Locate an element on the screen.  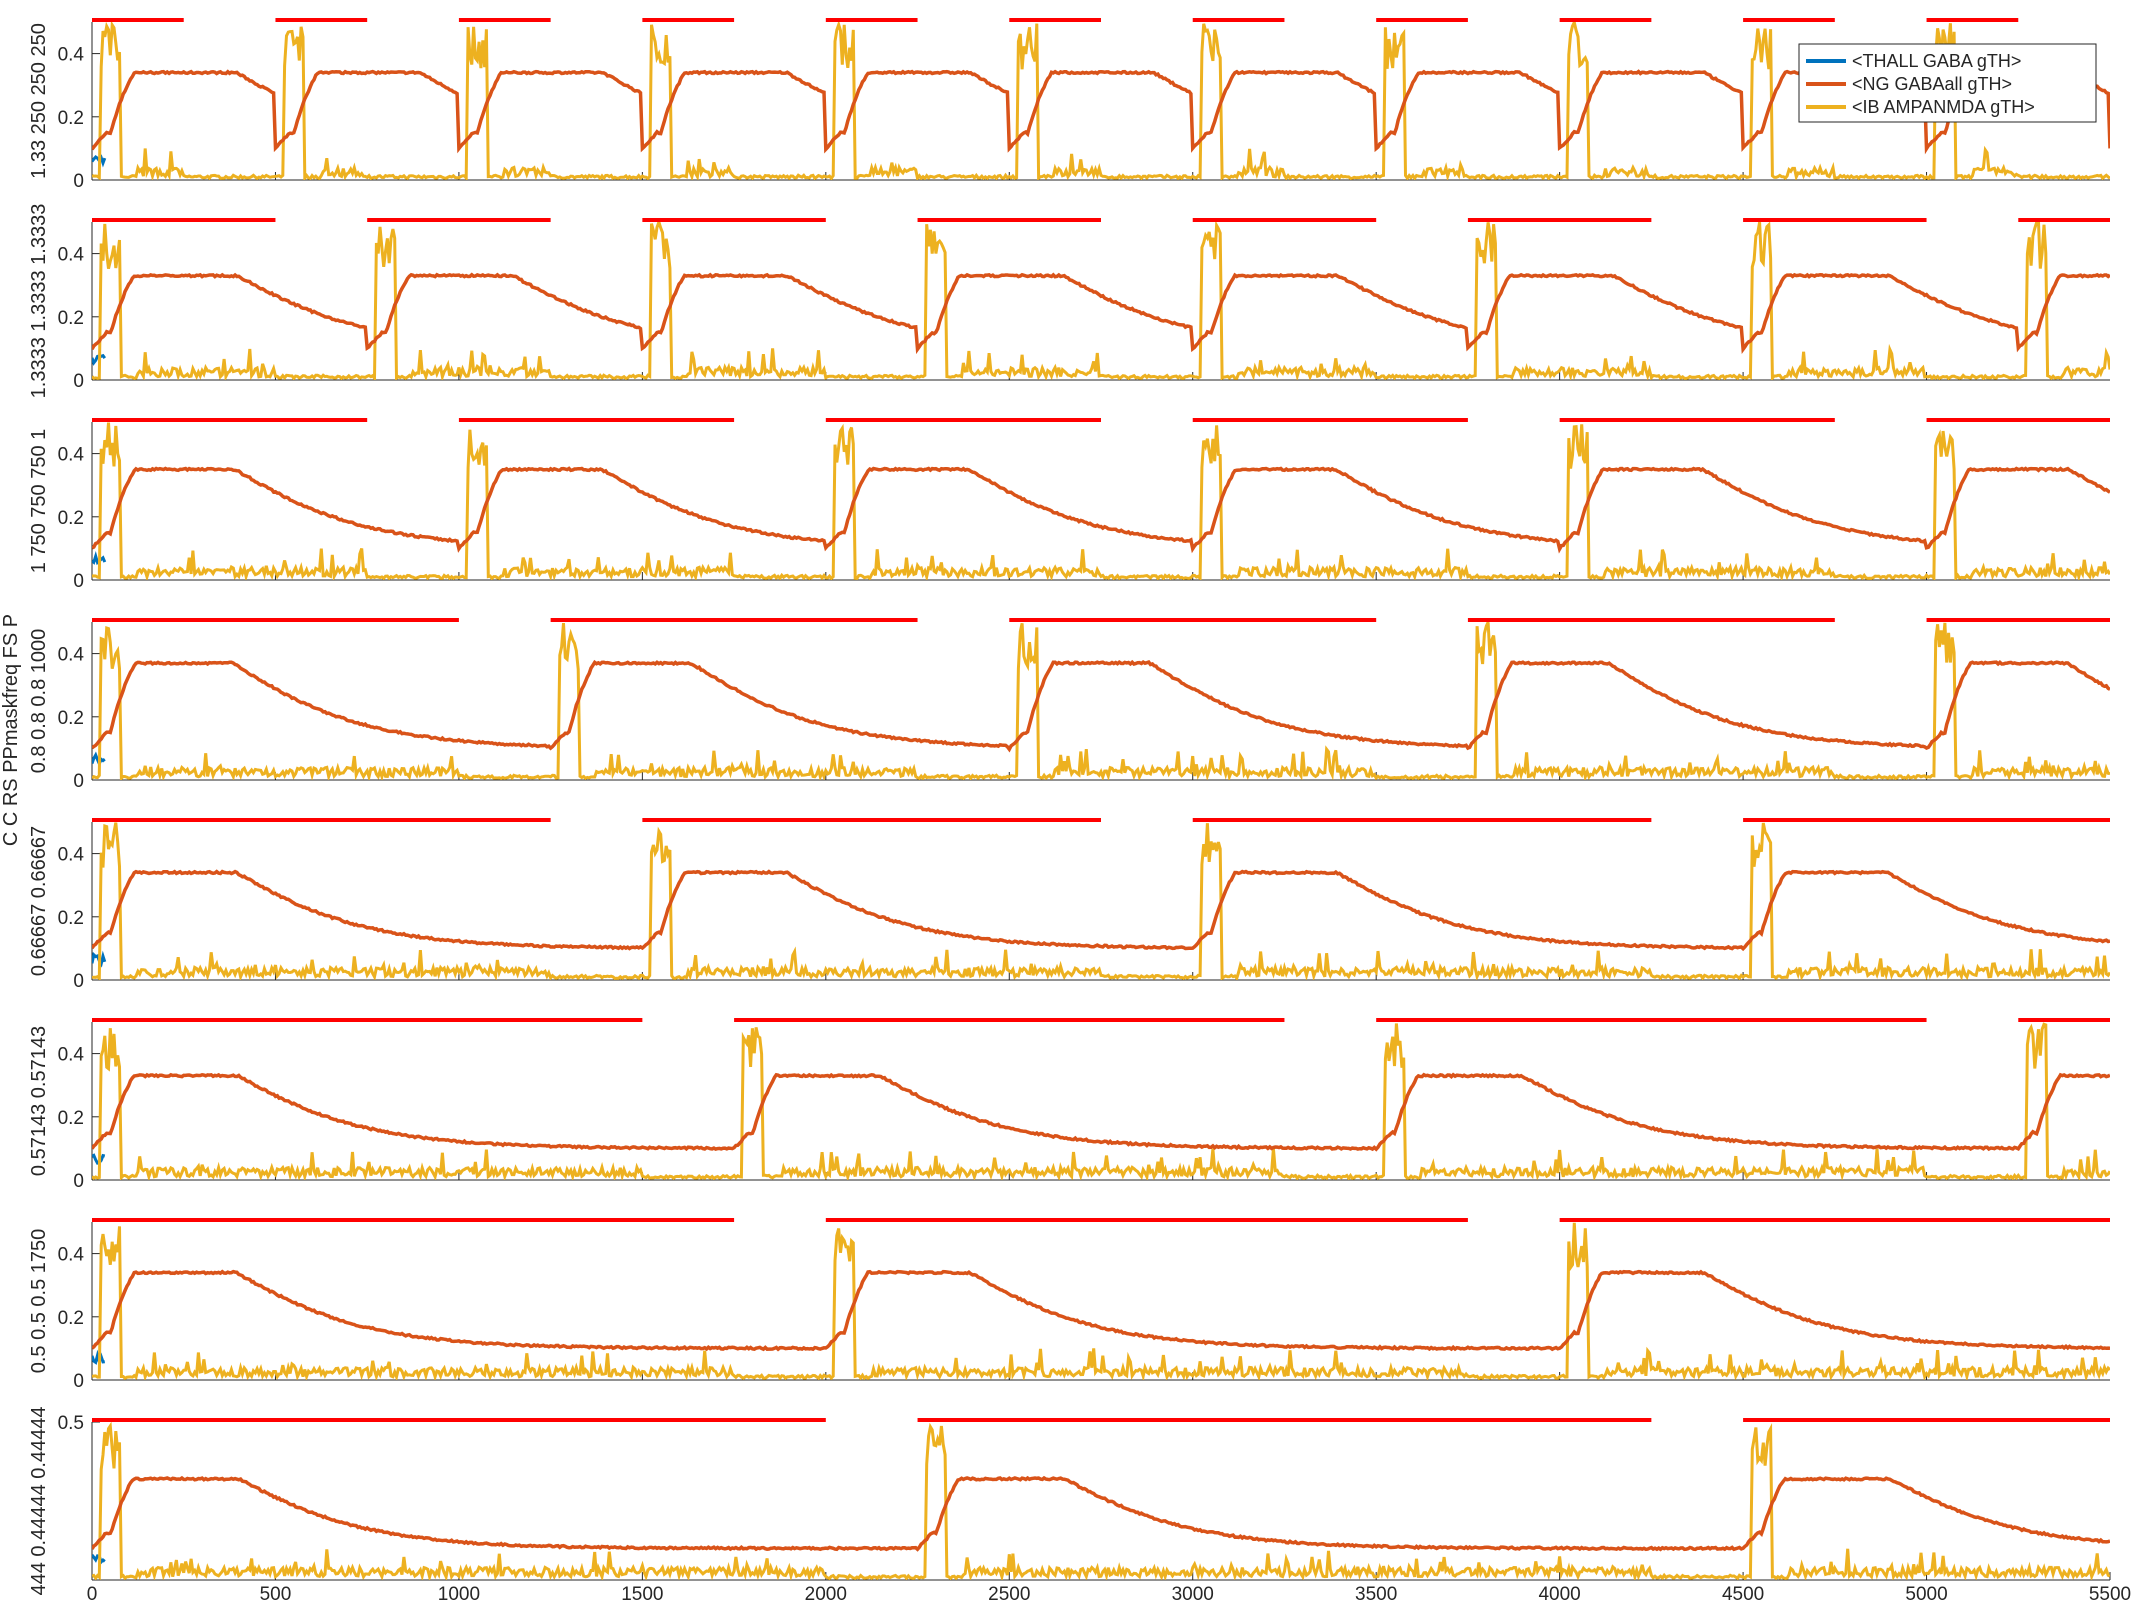
x-tick-label: 2000 is located at coordinates (826, 1592).